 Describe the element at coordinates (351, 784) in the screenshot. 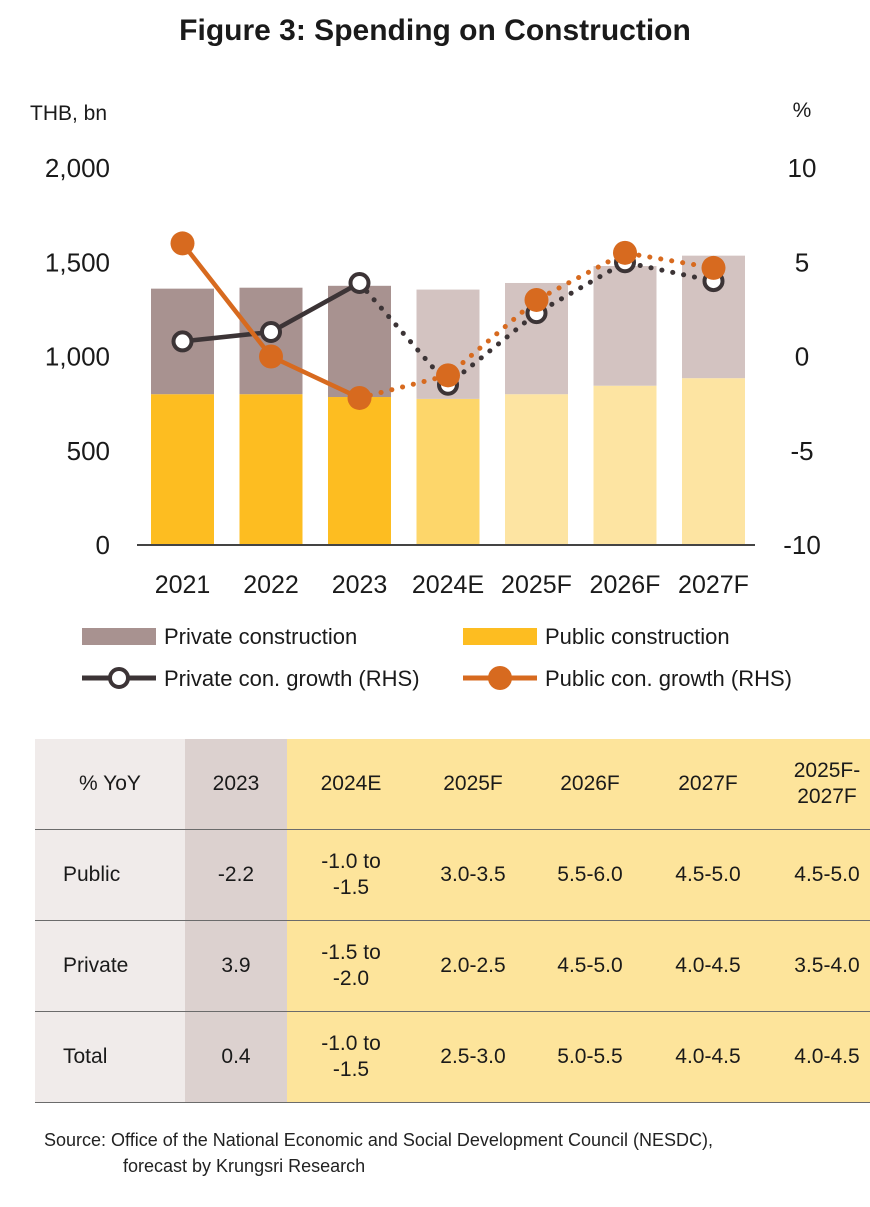

I see `table-header-cell: 2024E` at that location.